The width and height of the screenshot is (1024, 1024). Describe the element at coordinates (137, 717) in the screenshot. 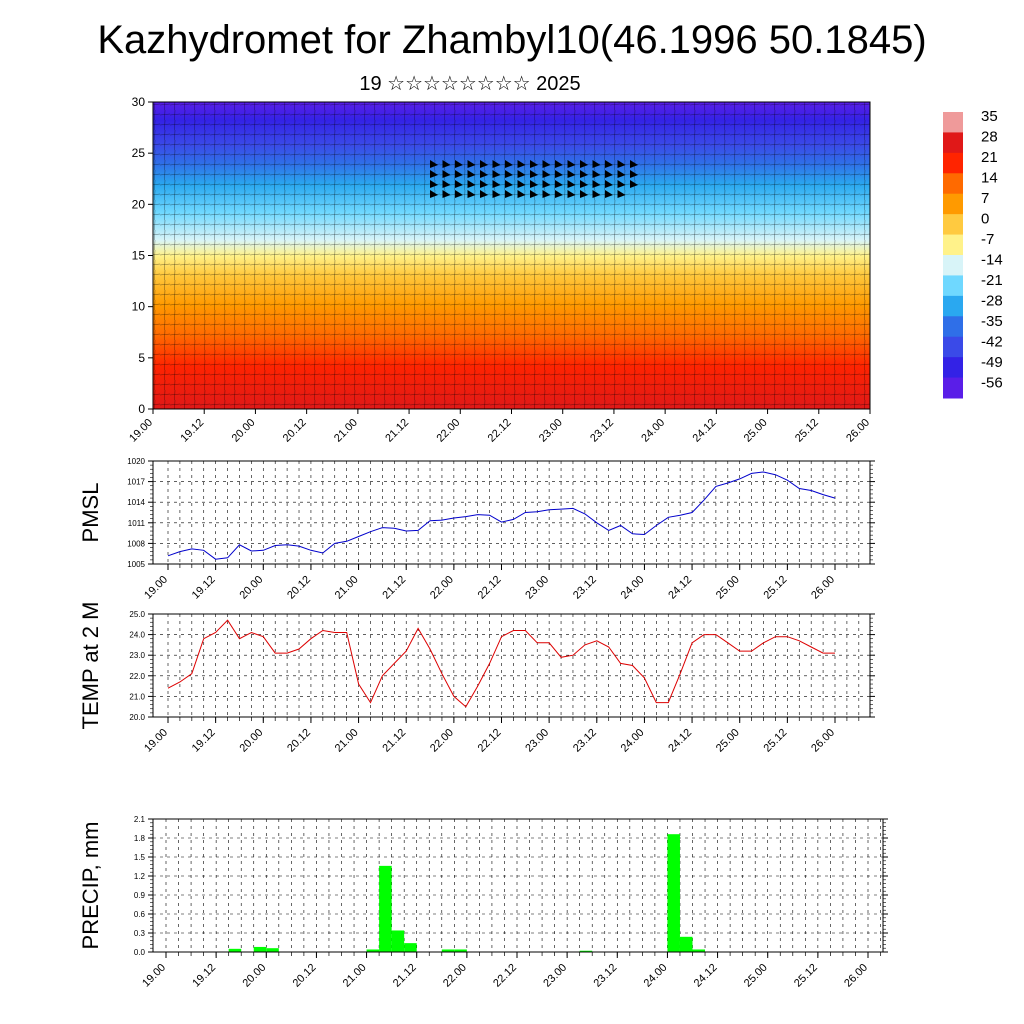

I see `ytick-label: 20.0` at that location.